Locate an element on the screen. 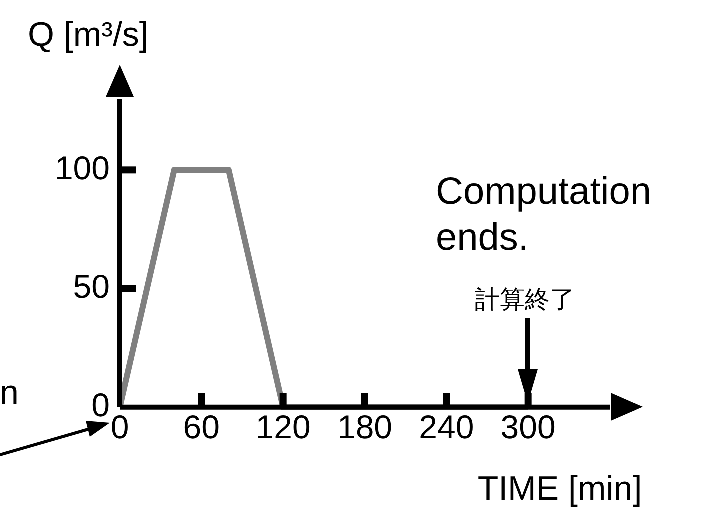  x-tick-label: 300 is located at coordinates (528, 427).